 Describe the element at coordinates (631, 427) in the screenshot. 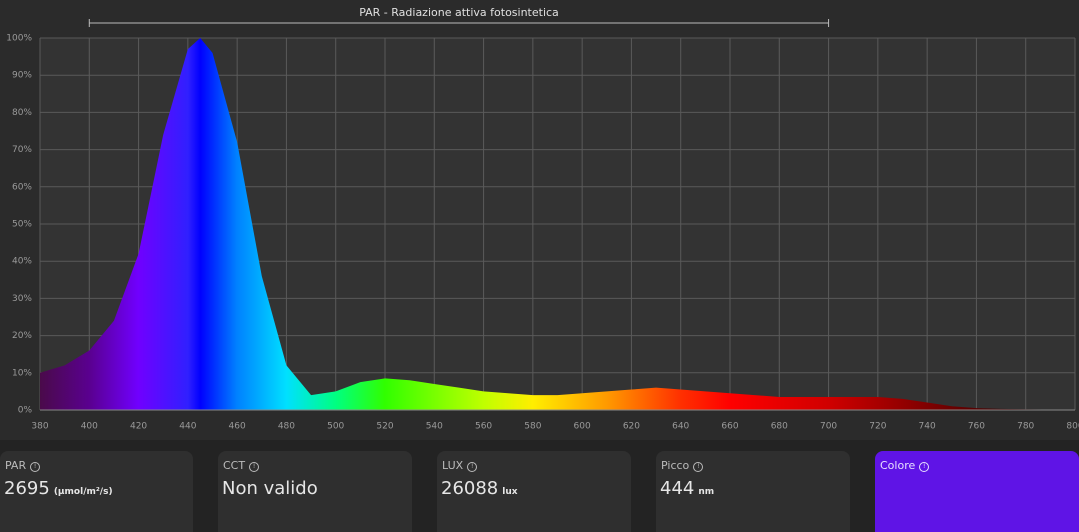

I see `x-tick-label: 620` at that location.